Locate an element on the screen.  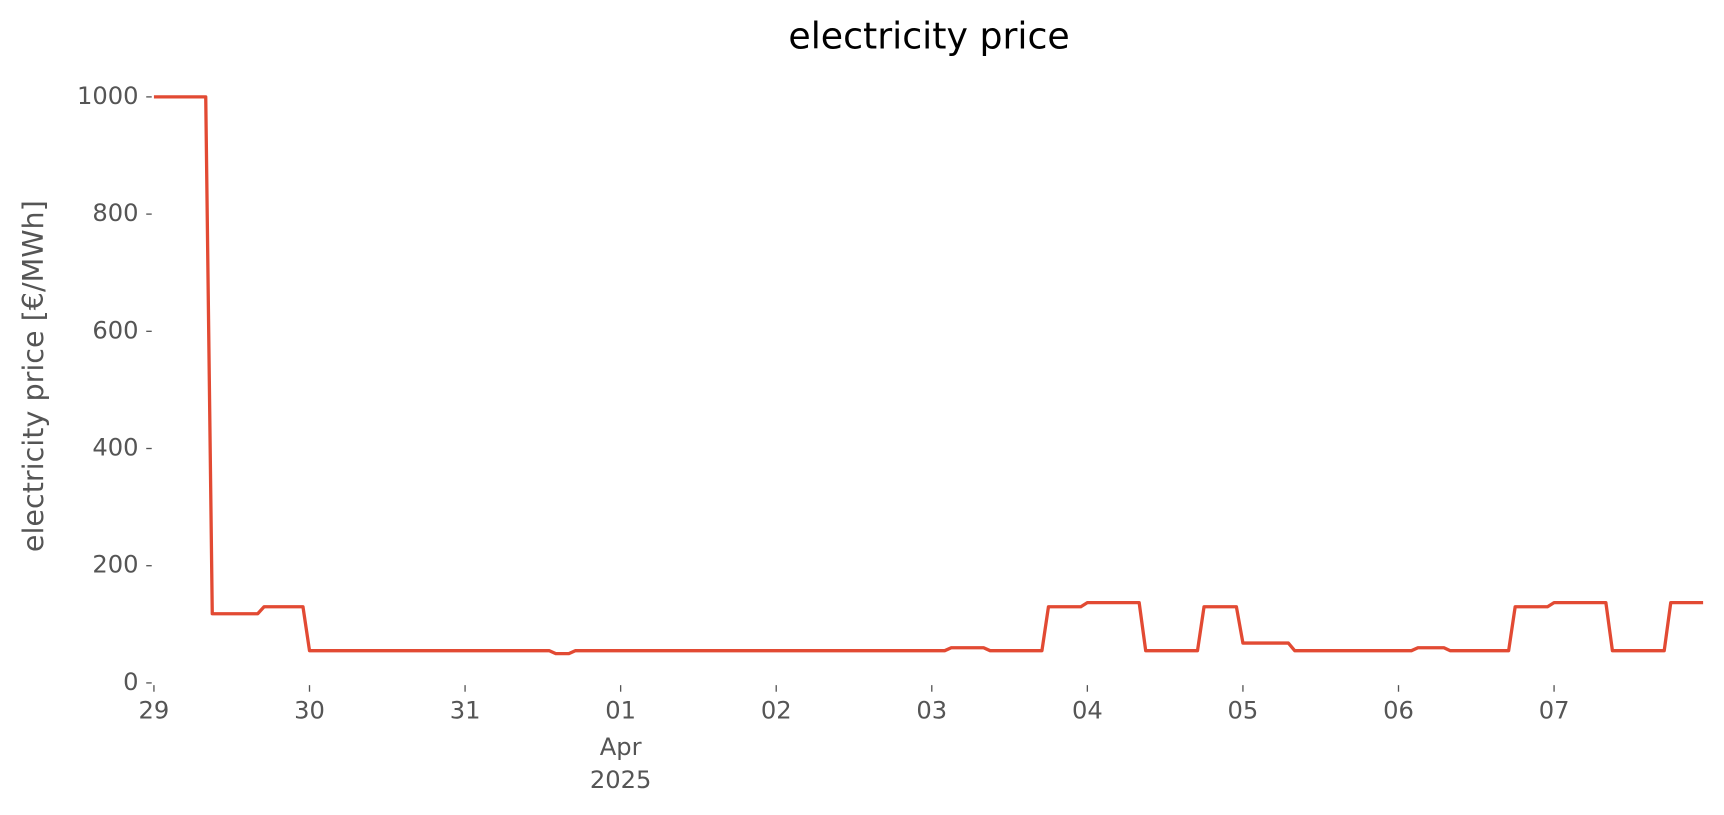
y-tick-label: 600 is located at coordinates (115, 330).